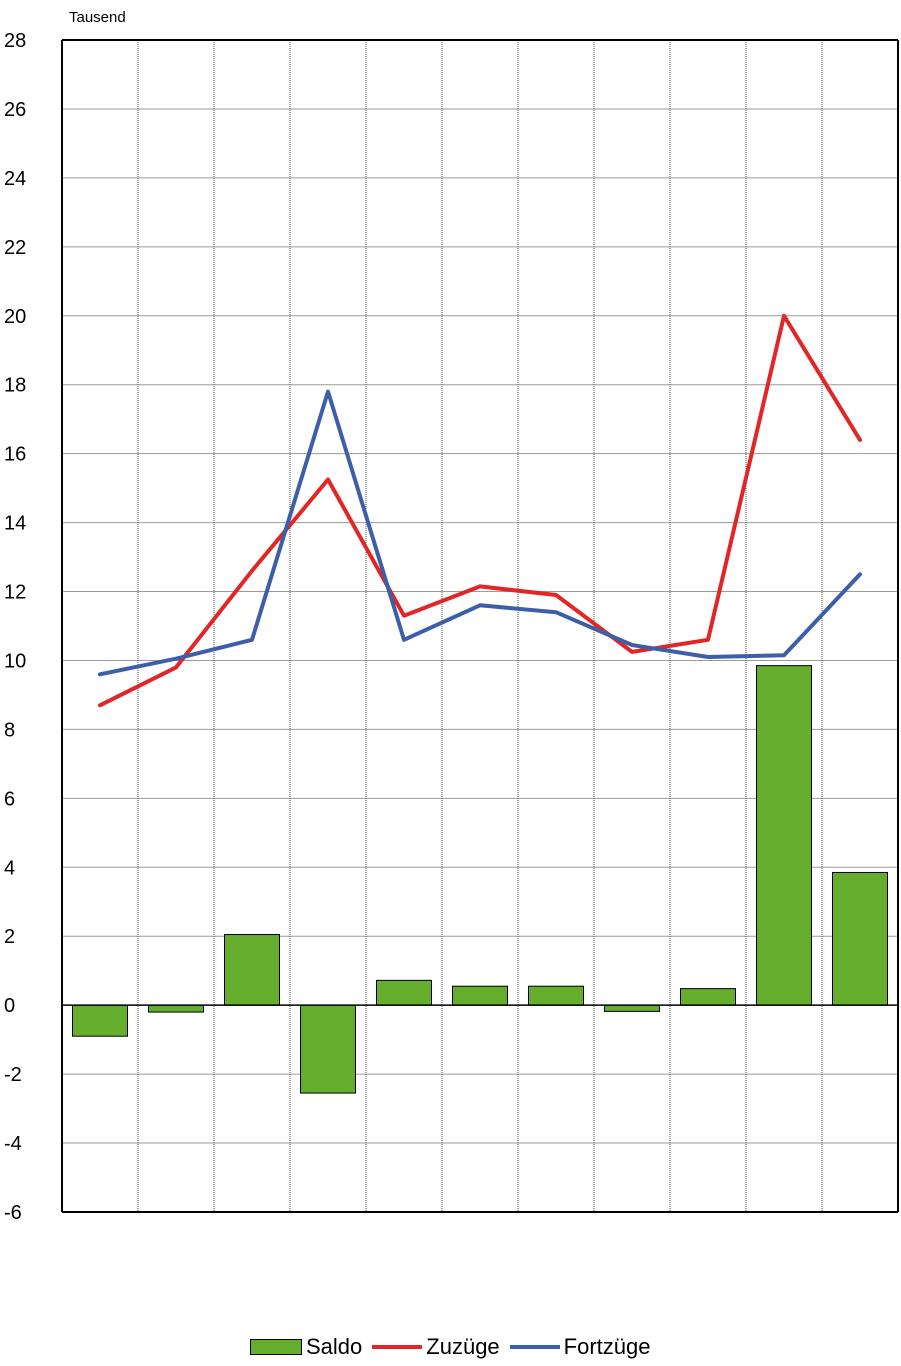  Describe the element at coordinates (276, 1347) in the screenshot. I see `legend-swatch-saldo` at that location.